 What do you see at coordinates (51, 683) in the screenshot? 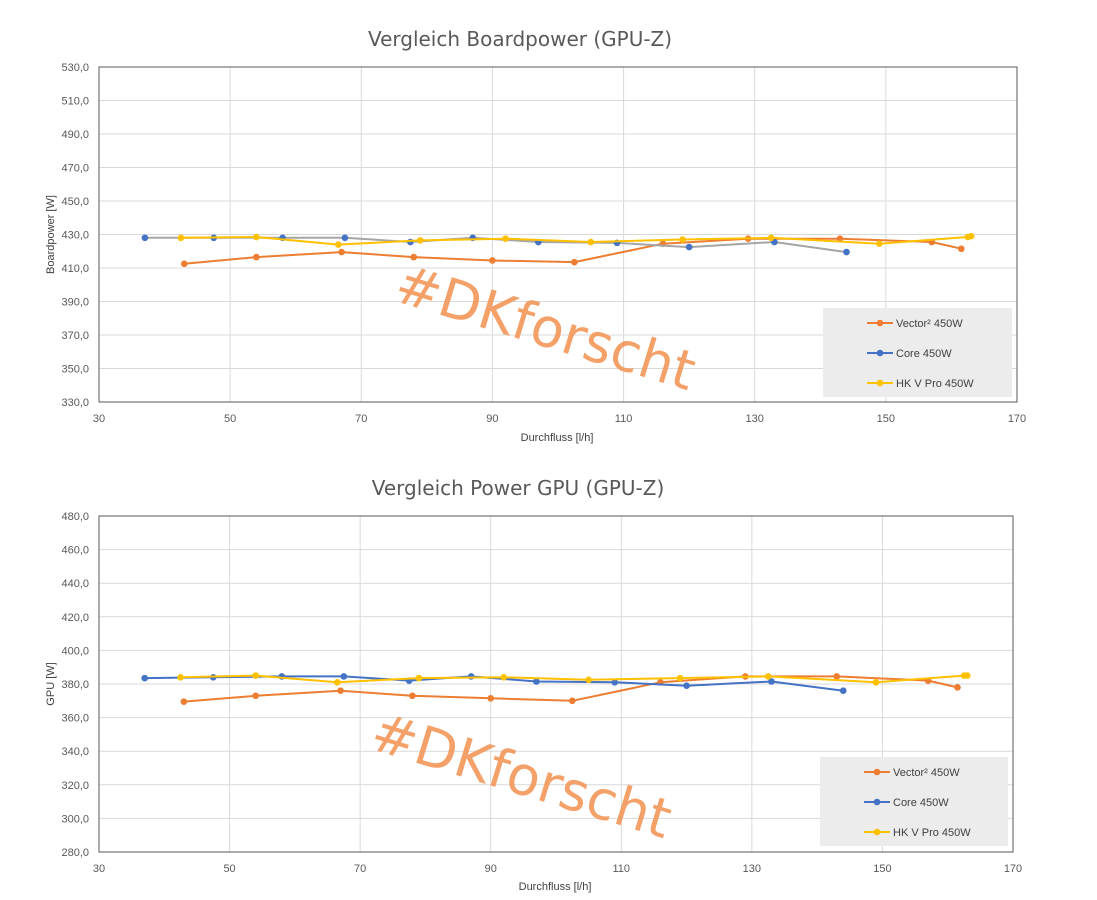
I see `y-axis-title: GPU [W]` at bounding box center [51, 683].